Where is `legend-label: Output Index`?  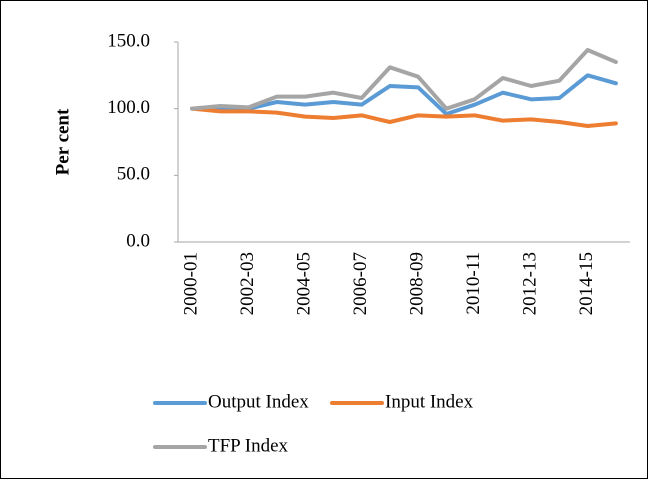 legend-label: Output Index is located at coordinates (258, 401).